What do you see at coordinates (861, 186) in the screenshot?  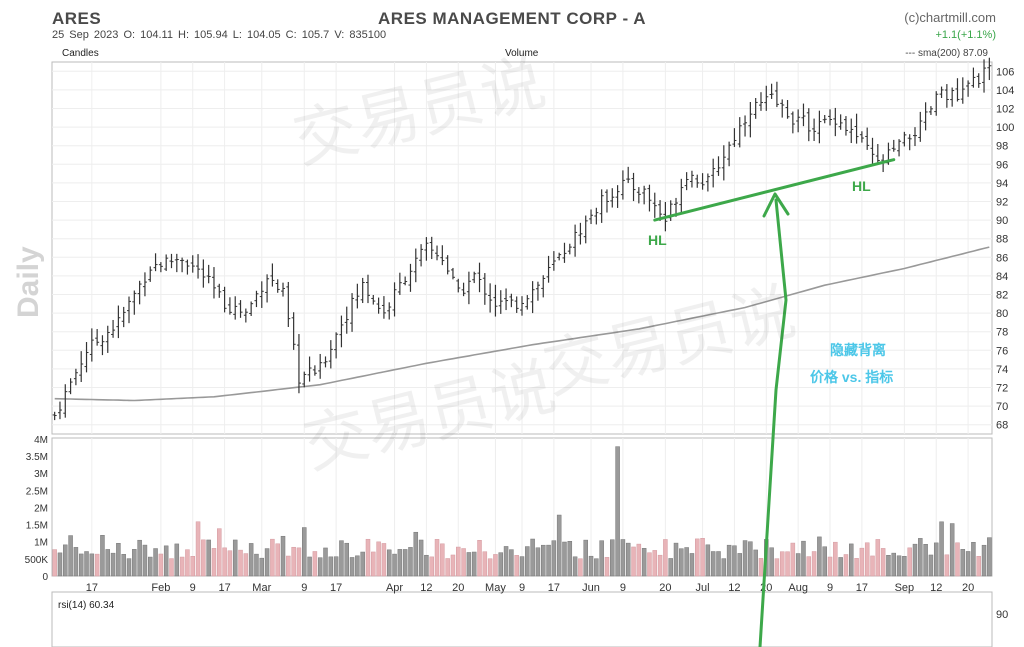 I see `hl-annotation-right: HL` at bounding box center [861, 186].